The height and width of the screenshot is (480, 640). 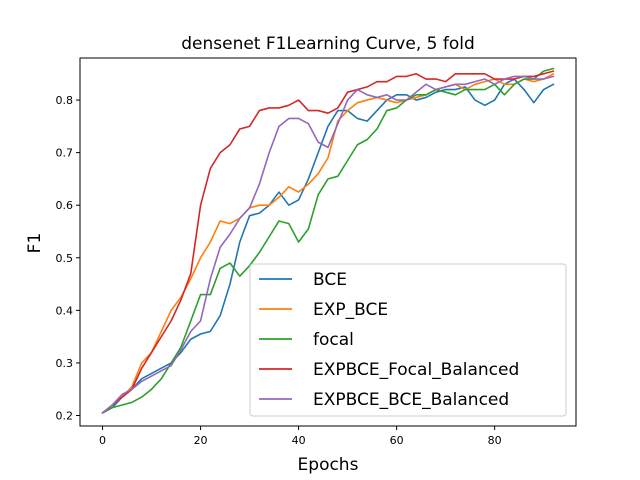 What do you see at coordinates (201, 440) in the screenshot?
I see `x-tick-label-1: 20` at bounding box center [201, 440].